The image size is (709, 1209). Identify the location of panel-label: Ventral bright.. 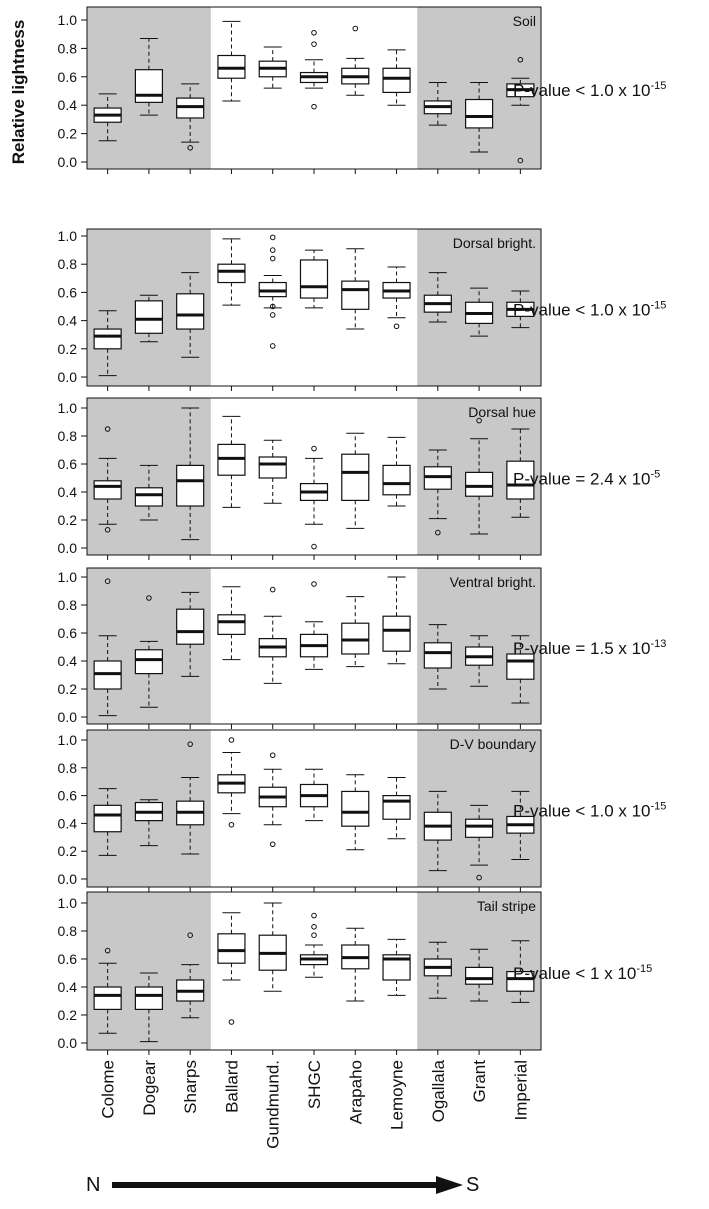
(493, 582).